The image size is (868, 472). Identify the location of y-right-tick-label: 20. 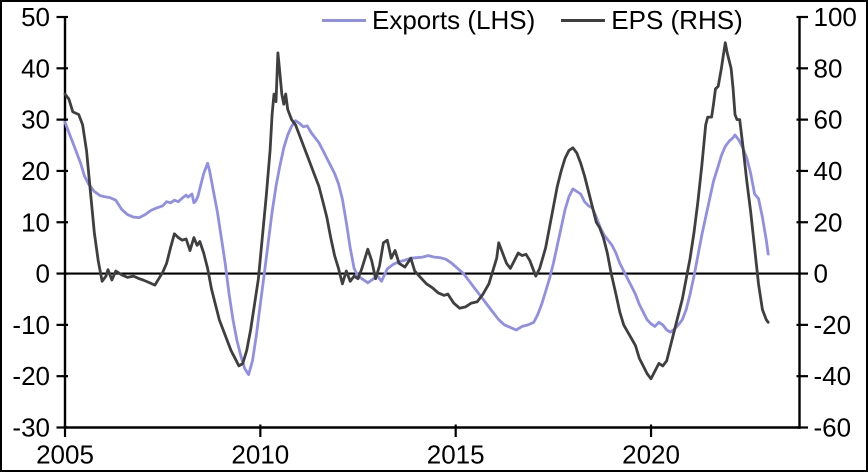
(828, 222).